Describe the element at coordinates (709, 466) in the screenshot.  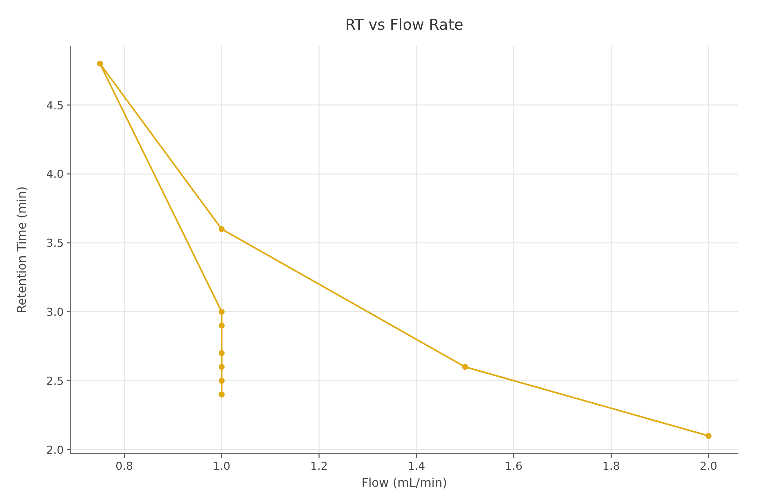
I see `x-tick-label: 2.0` at that location.